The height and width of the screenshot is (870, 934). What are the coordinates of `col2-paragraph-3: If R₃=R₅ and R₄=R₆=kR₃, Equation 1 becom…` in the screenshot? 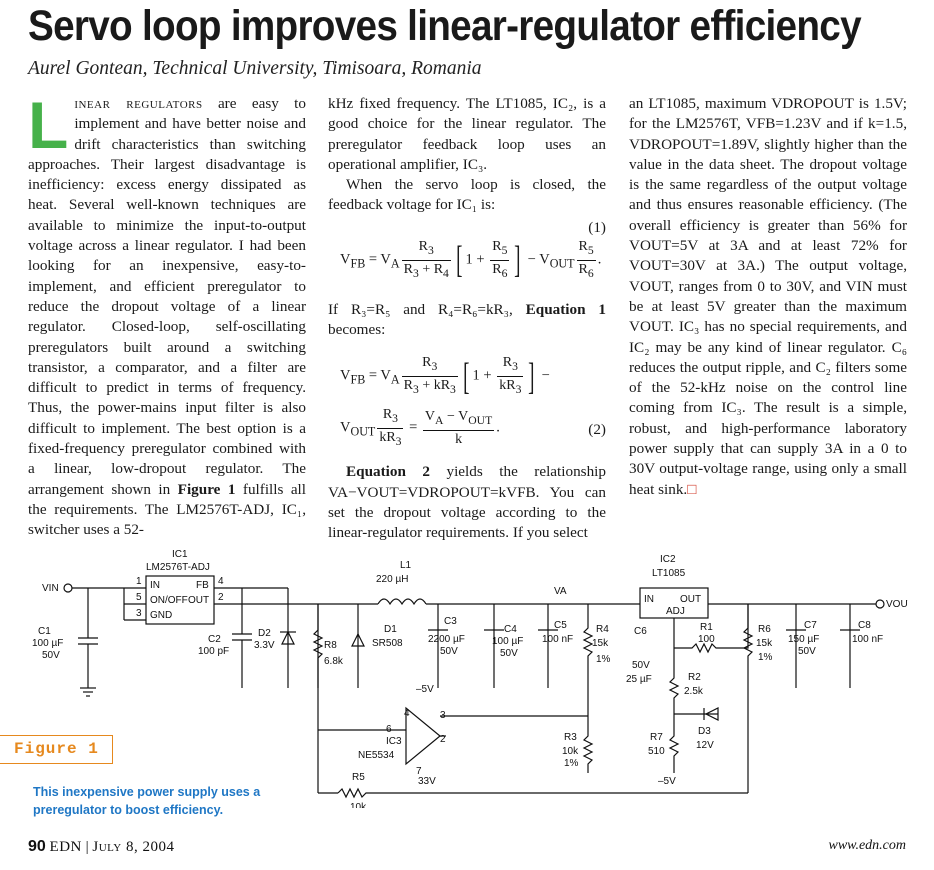 It's located at (467, 319).